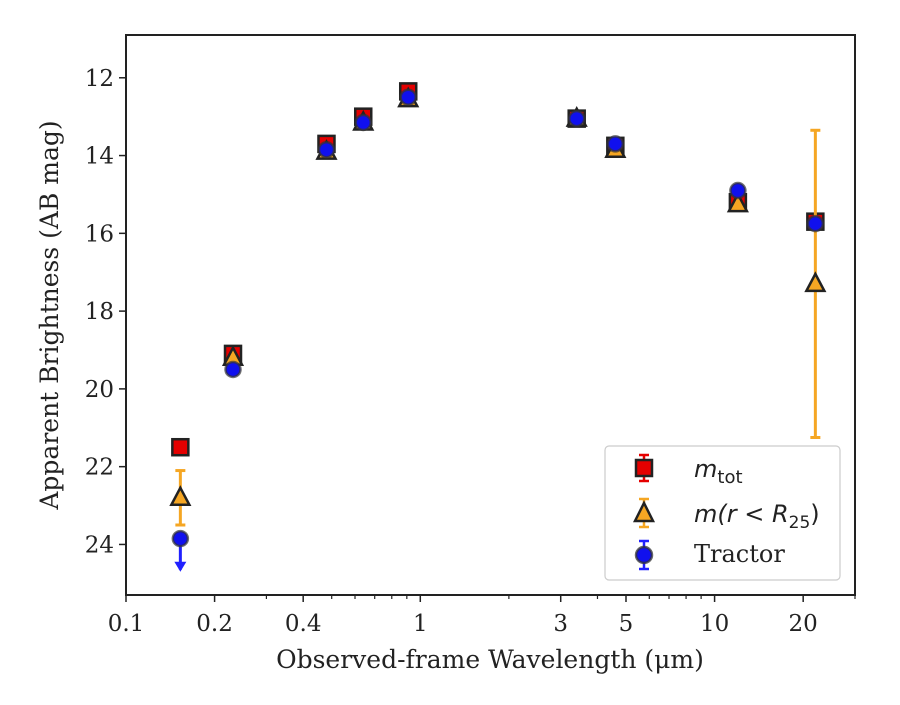 The height and width of the screenshot is (705, 900). Describe the element at coordinates (800, 523) in the screenshot. I see `legend-mr25-sub: 25` at that location.